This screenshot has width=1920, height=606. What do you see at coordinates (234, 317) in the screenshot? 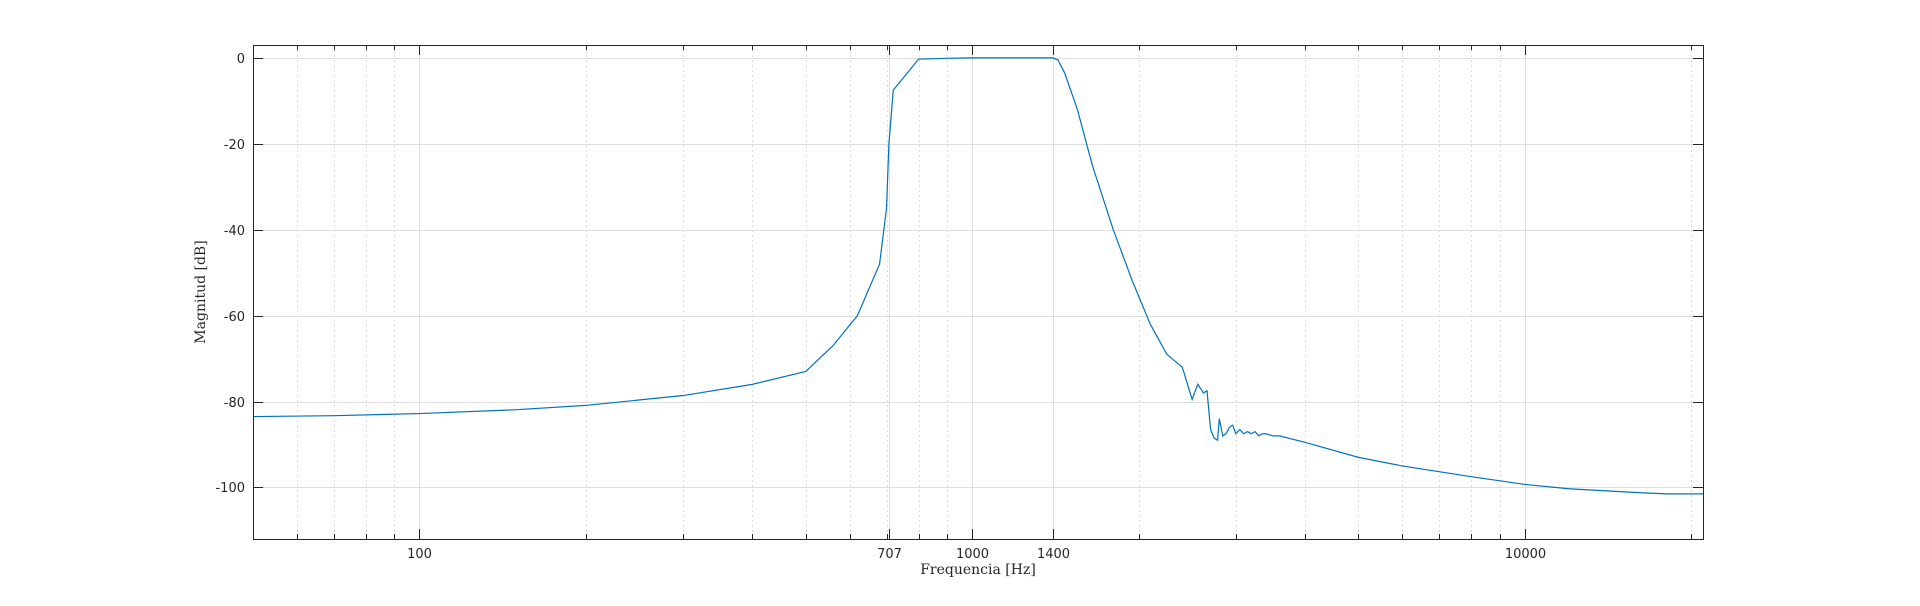
I see `y-tick-label: -60` at bounding box center [234, 317].